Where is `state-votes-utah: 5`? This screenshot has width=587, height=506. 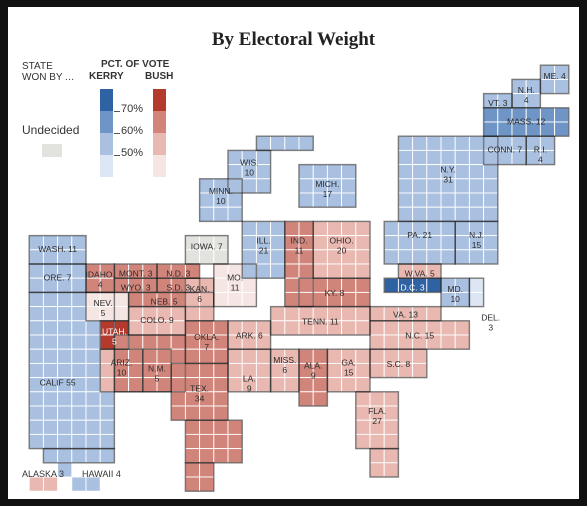 state-votes-utah: 5 is located at coordinates (114, 341).